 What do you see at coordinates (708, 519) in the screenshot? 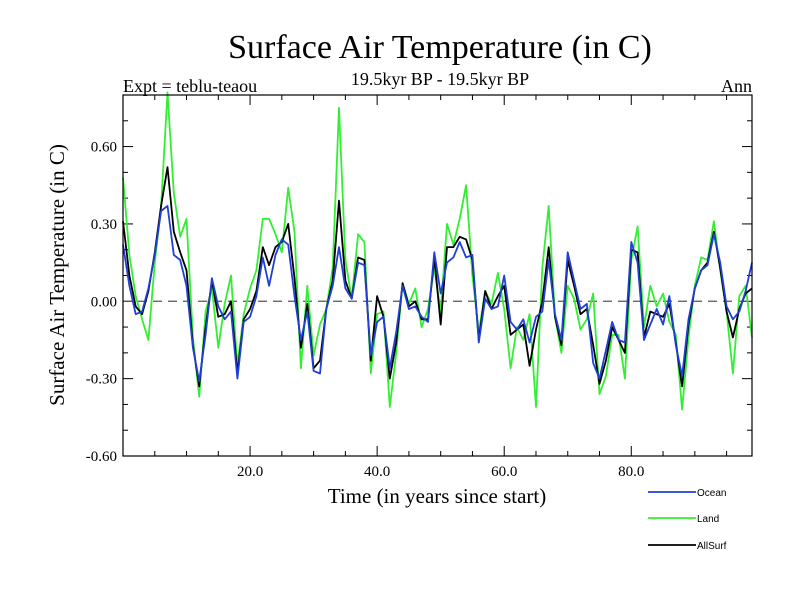
I see `legend-label-land: Land` at bounding box center [708, 519].